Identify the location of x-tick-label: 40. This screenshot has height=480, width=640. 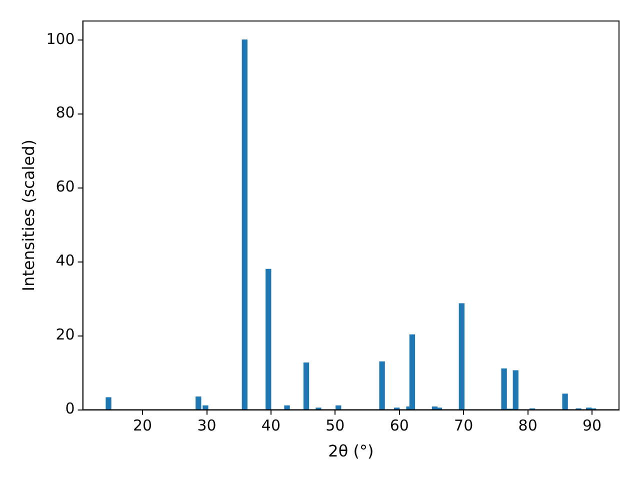
(271, 425).